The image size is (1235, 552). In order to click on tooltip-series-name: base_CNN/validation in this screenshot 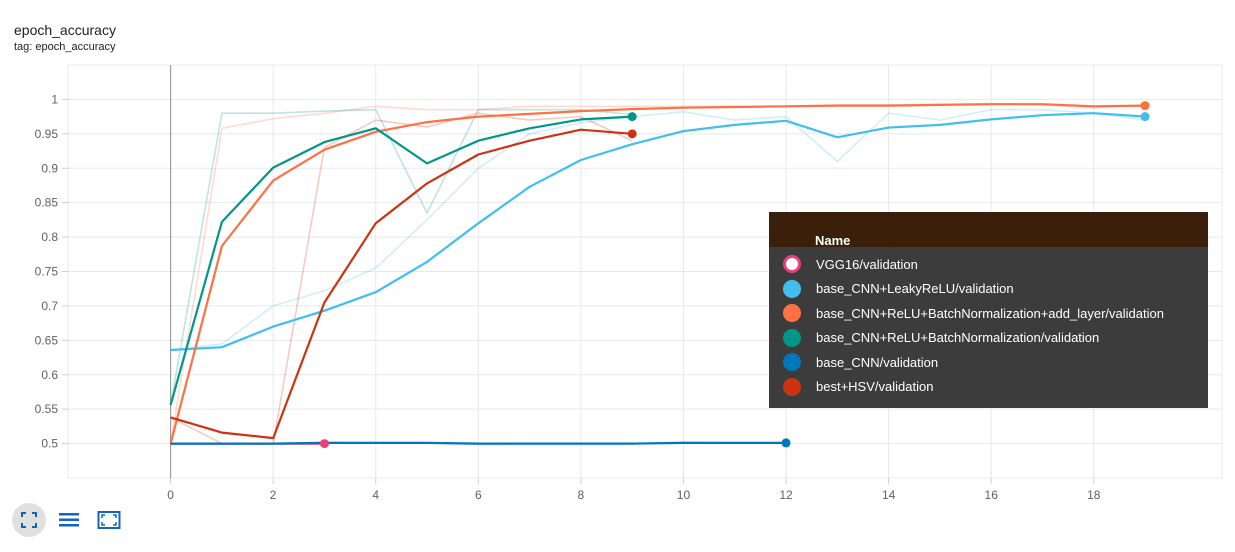, I will do `click(877, 362)`.